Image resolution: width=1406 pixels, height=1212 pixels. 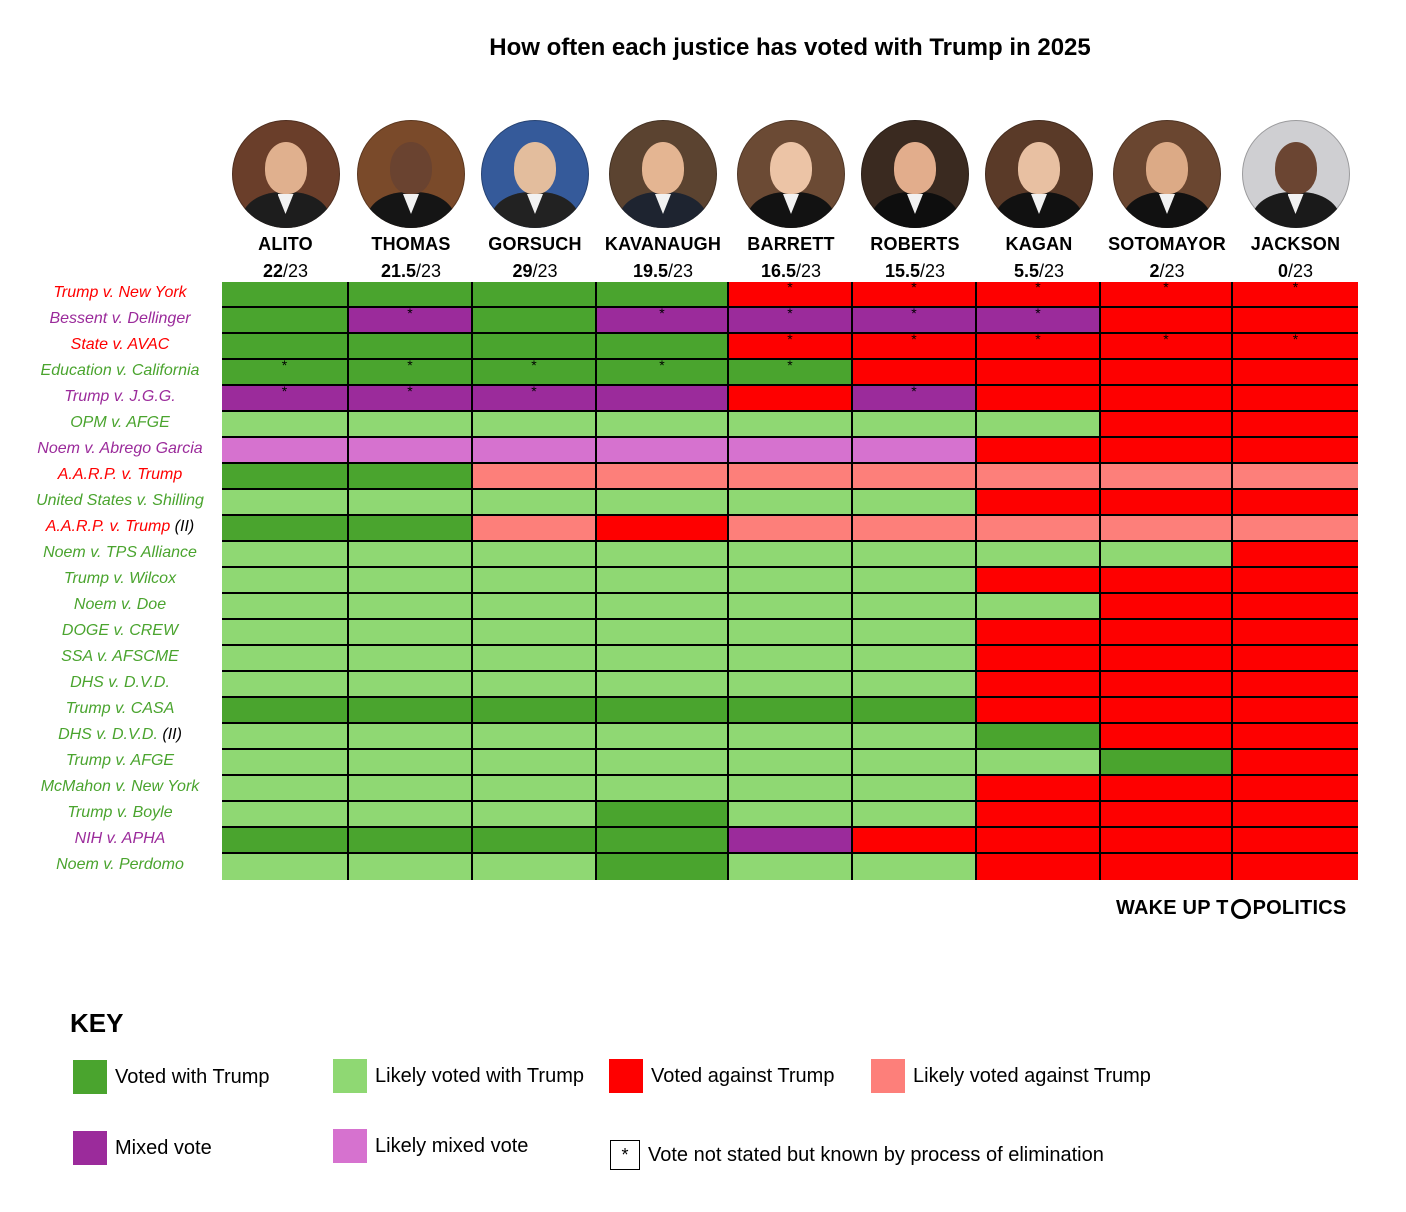 I want to click on justice-name: KAVANAUGH, so click(x=663, y=244).